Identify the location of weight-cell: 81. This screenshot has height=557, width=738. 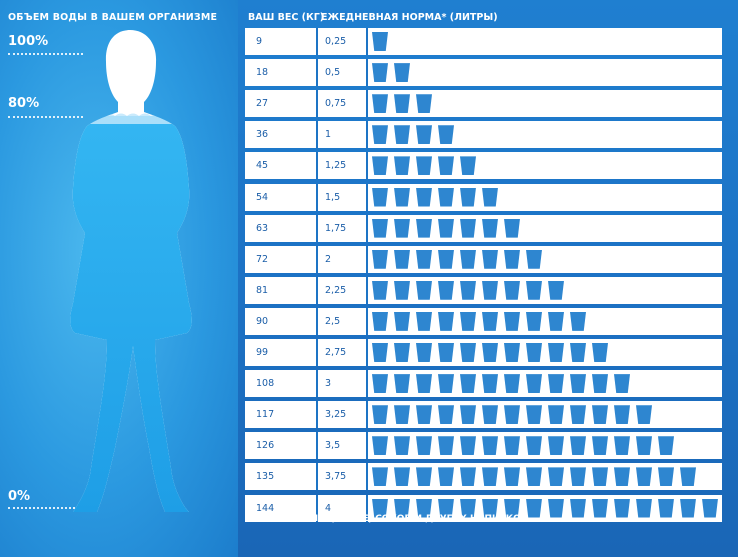
(281, 290).